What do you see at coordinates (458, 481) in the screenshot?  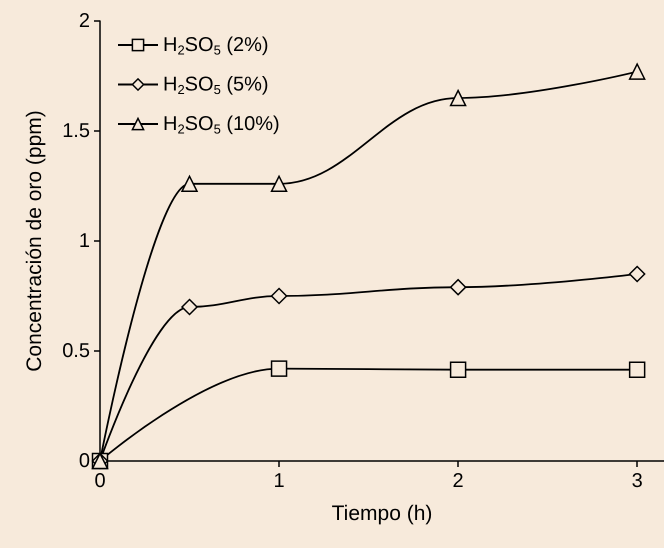 I see `x-tick-label: 2` at bounding box center [458, 481].